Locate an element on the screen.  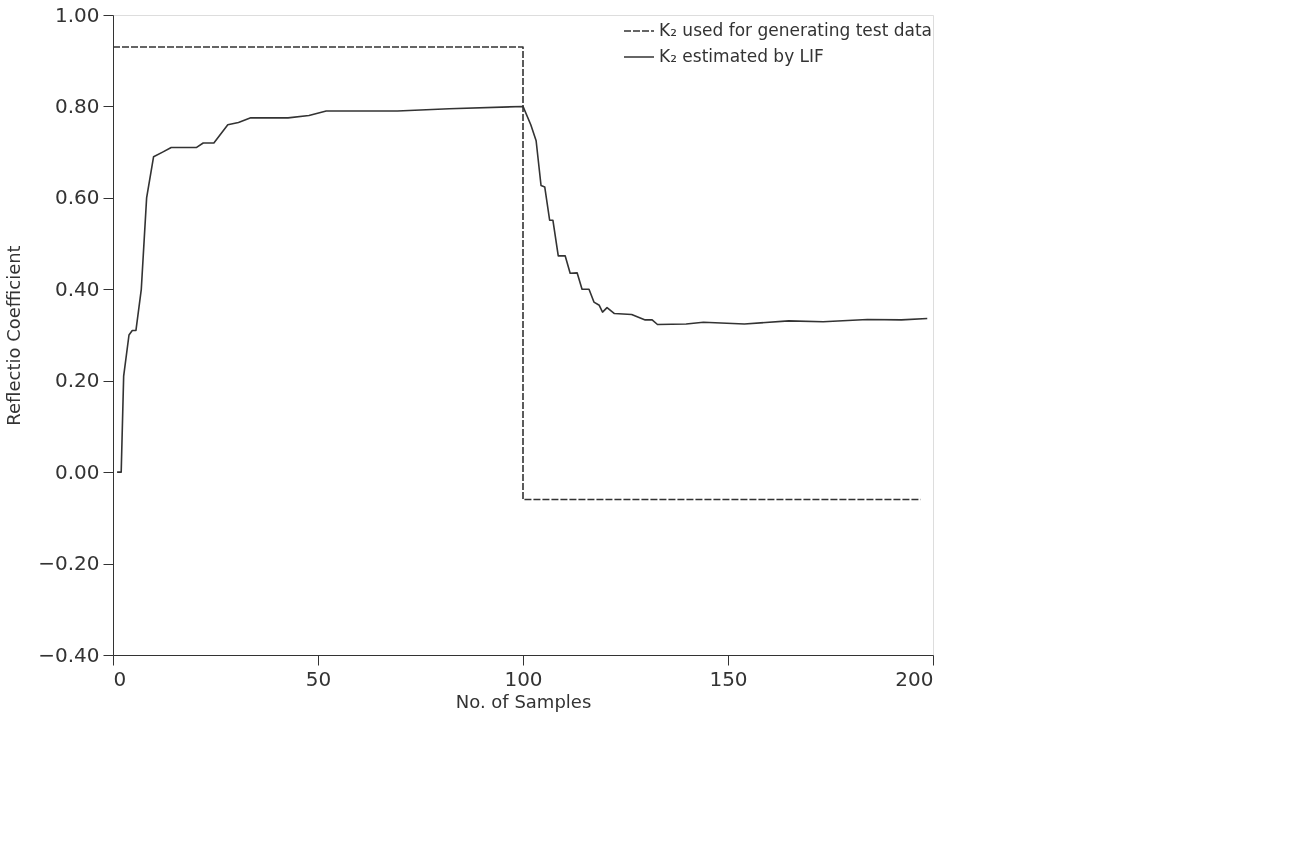
x-tick-label: 150 is located at coordinates (728, 678).